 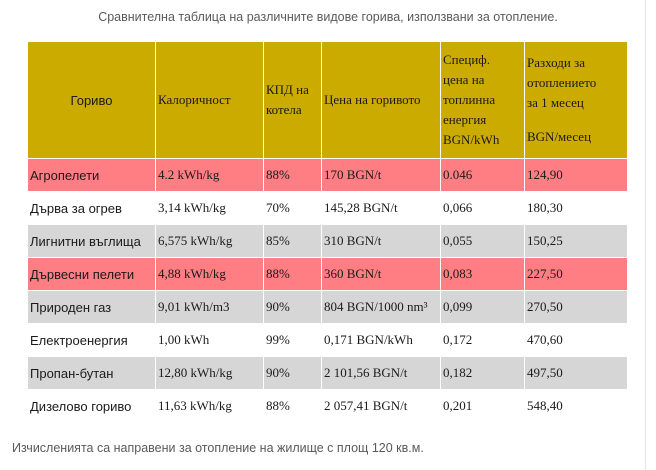 I want to click on cell-calorific: 4.2 kWh/kg, so click(x=209, y=175).